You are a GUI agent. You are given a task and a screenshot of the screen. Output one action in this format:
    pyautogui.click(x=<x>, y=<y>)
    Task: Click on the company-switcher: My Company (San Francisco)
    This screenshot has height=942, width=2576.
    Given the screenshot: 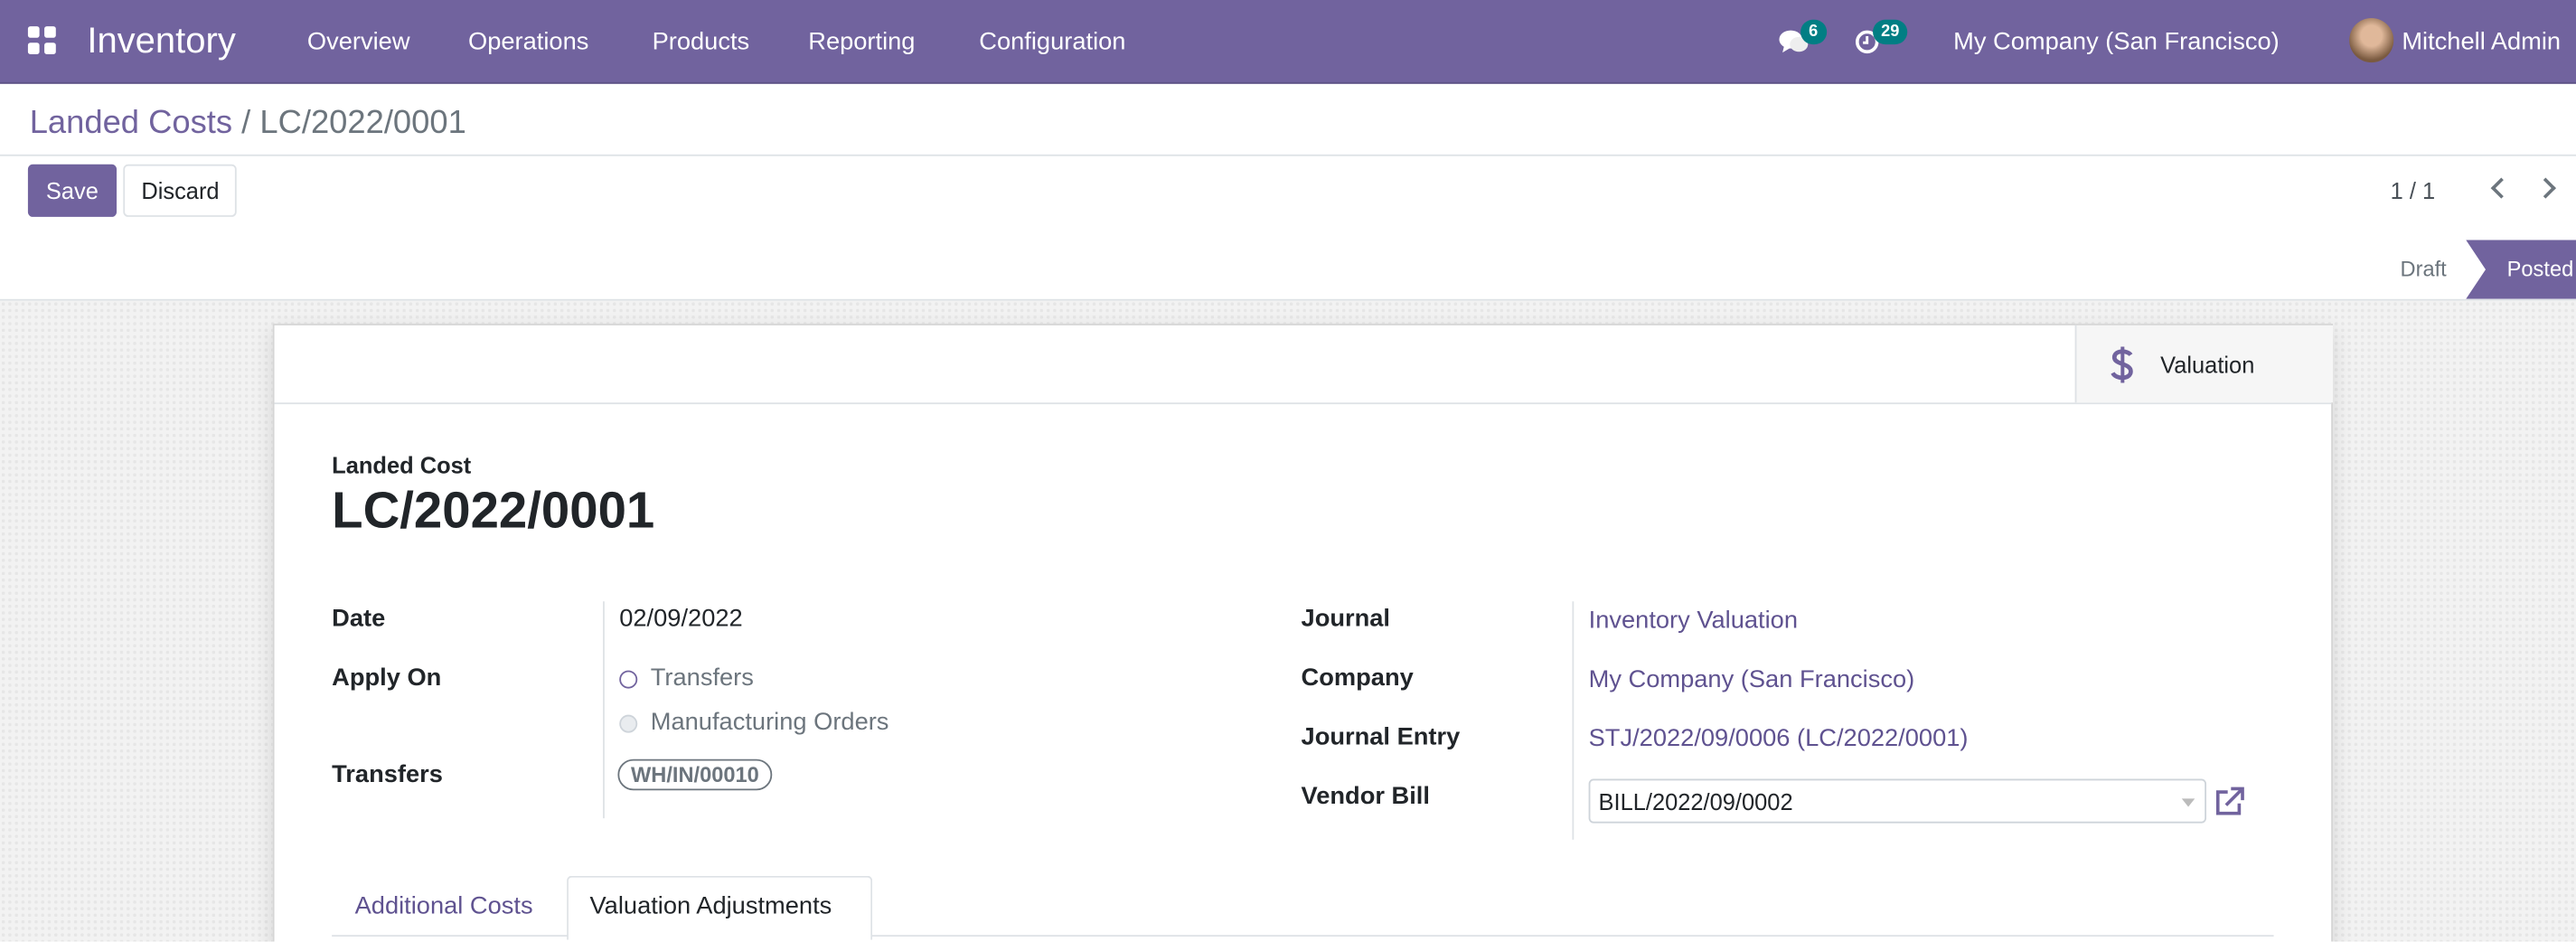 What is the action you would take?
    pyautogui.click(x=2116, y=41)
    